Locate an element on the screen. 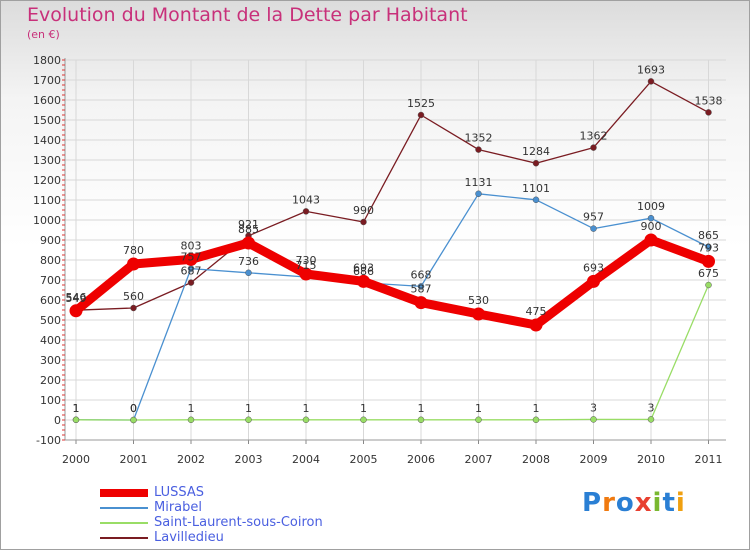 This screenshot has height=550, width=750. data-label: 687 is located at coordinates (191, 271).